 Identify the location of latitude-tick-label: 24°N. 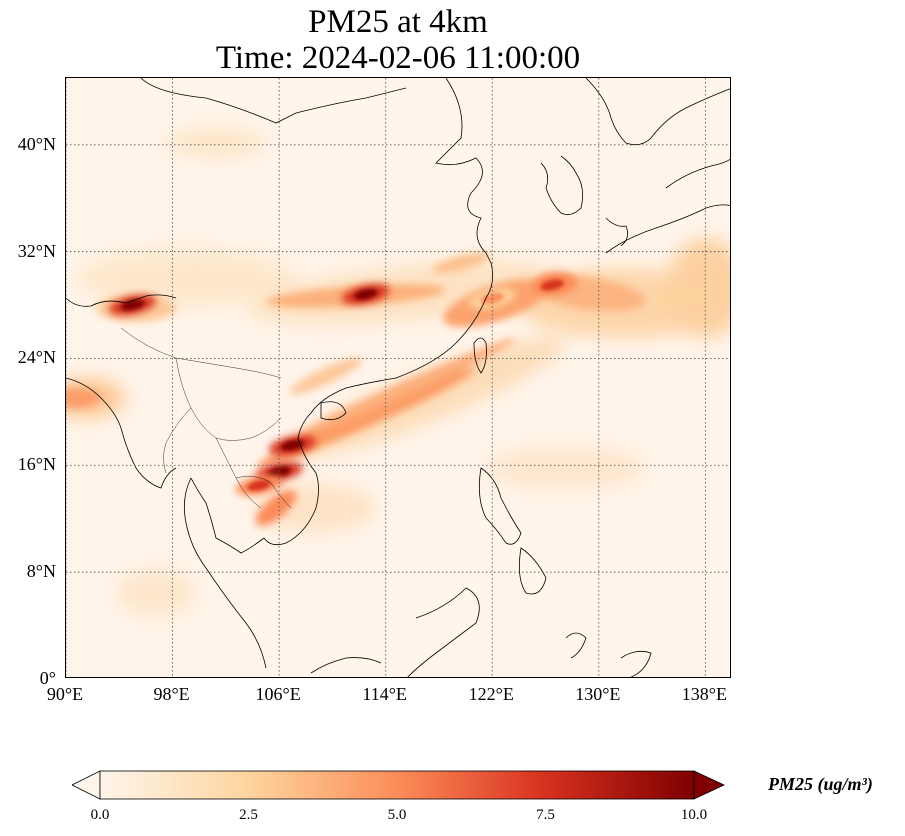
(36, 357).